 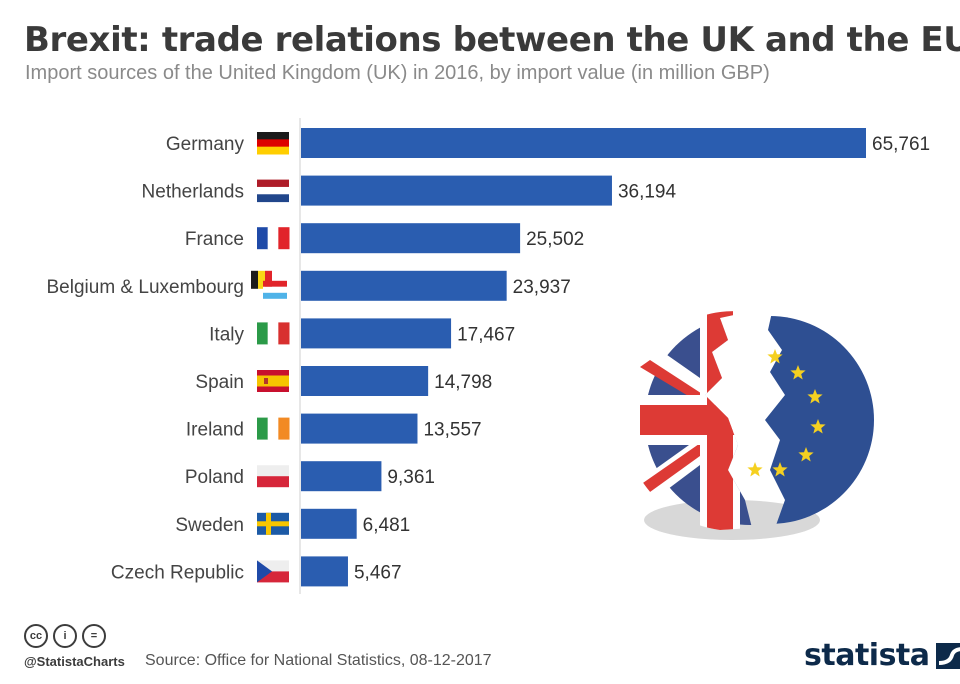 I want to click on cc-icon: cc, so click(x=36, y=636).